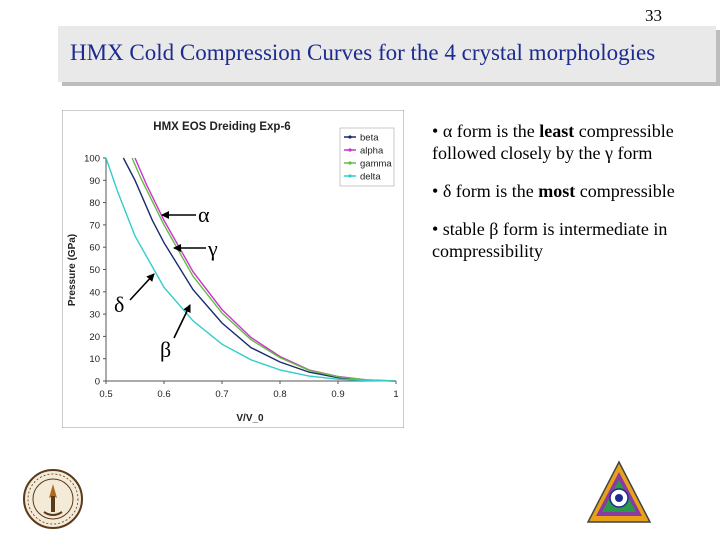 Image resolution: width=720 pixels, height=540 pixels. I want to click on legend-marker-delta, so click(350, 176).